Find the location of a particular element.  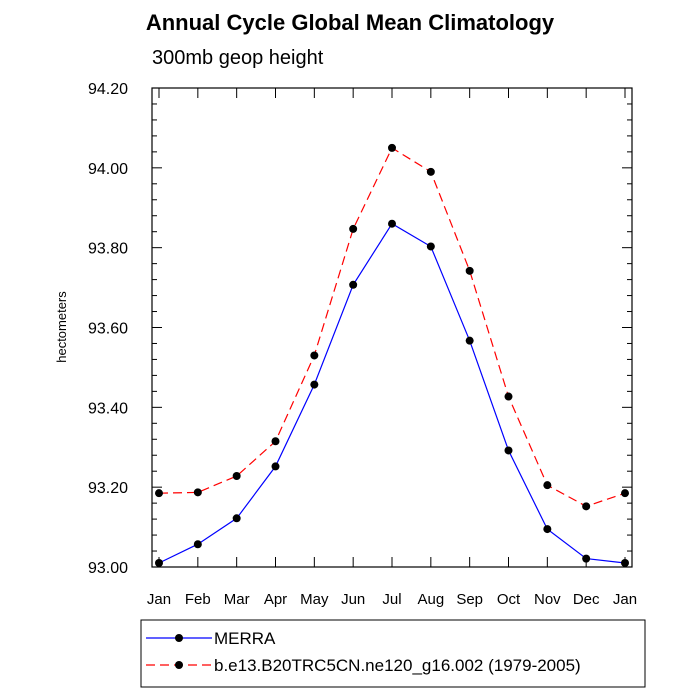

legend-box is located at coordinates (393, 653).